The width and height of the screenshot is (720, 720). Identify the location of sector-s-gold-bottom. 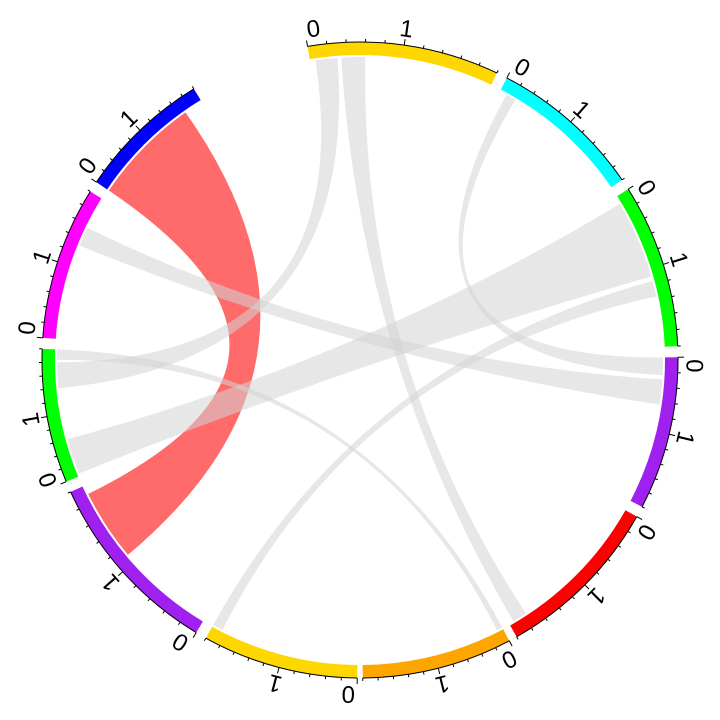
(281, 652).